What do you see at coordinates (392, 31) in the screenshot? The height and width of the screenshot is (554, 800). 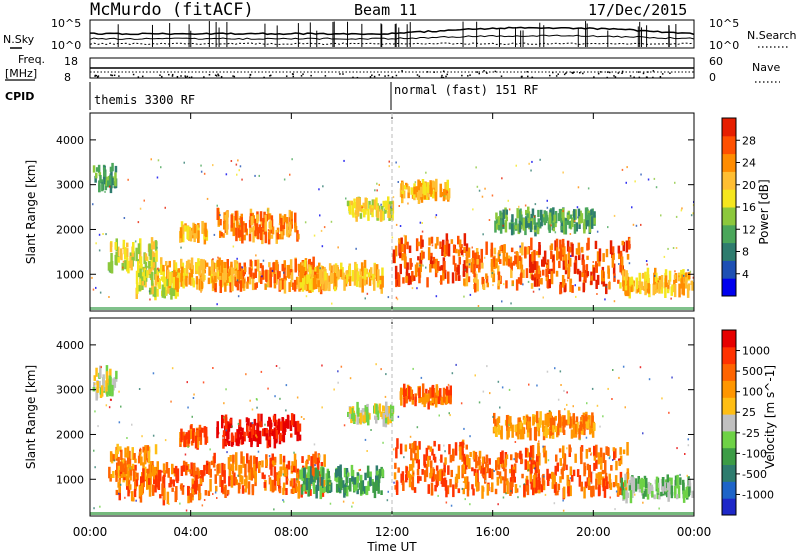 I see `noise-sky-trace` at bounding box center [392, 31].